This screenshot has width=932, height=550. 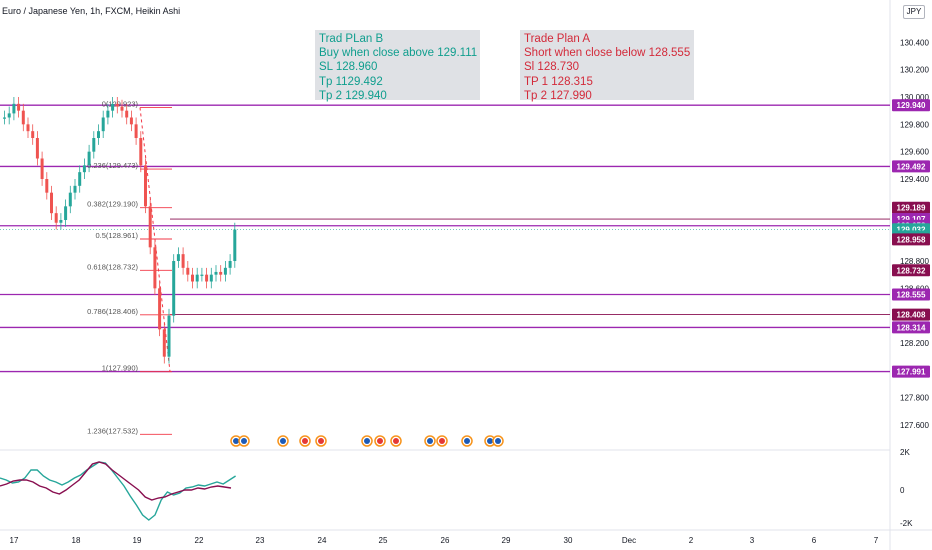 I want to click on x-tick-label: 23, so click(x=260, y=540).